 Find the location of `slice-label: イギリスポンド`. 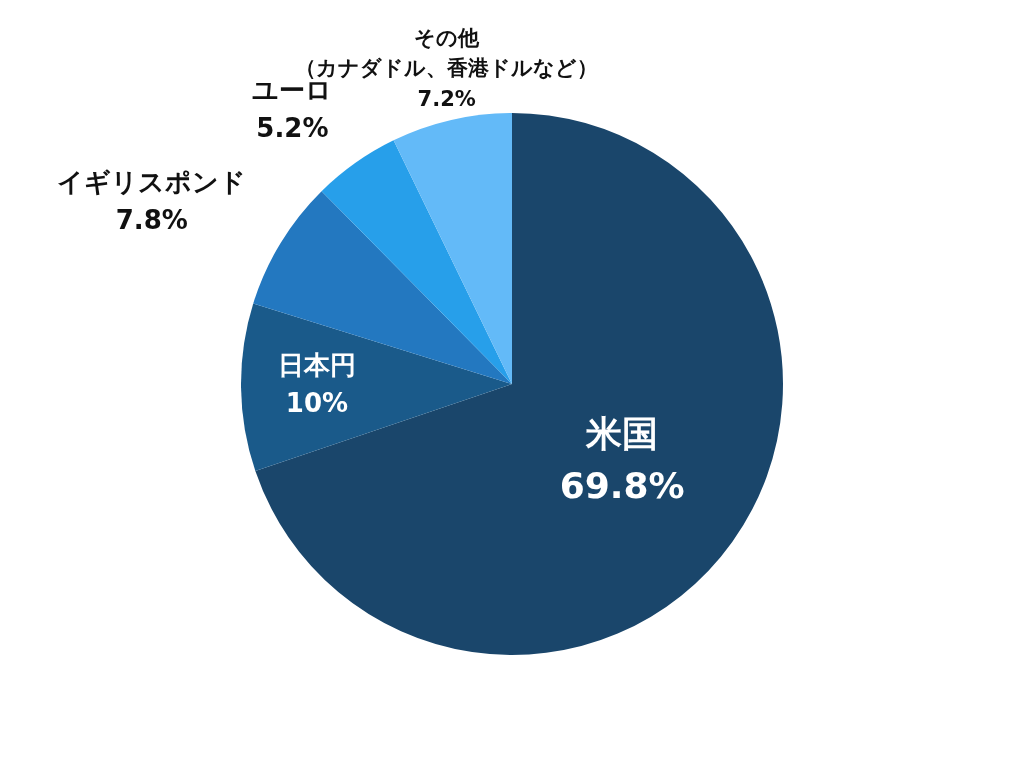

slice-label: イギリスポンド is located at coordinates (152, 182).